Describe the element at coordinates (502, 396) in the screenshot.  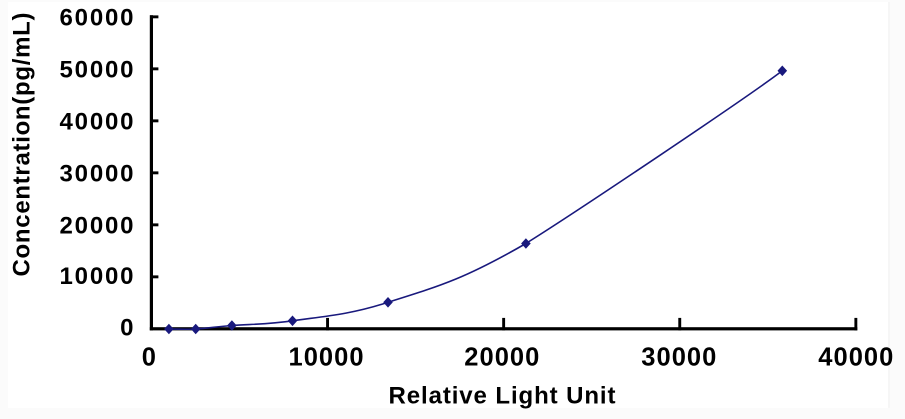
I see `svg-text: Relative Light Unit` at that location.